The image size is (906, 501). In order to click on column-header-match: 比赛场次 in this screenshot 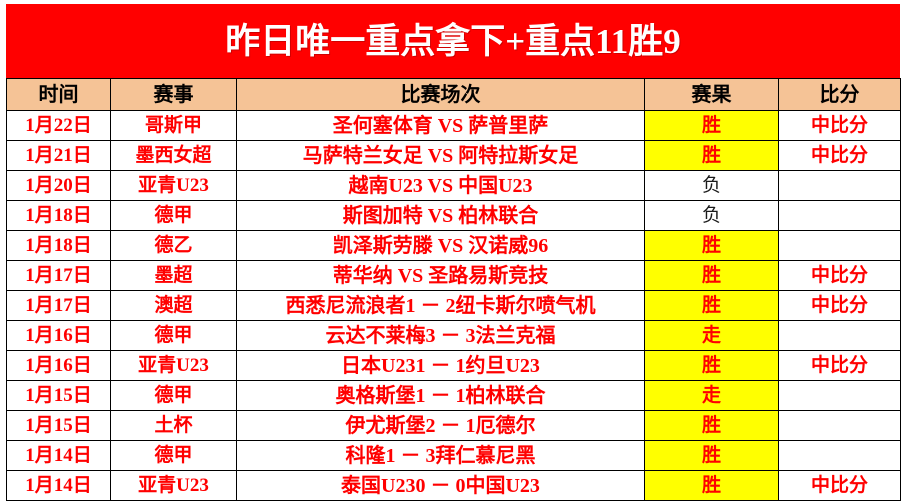, I will do `click(440, 94)`.